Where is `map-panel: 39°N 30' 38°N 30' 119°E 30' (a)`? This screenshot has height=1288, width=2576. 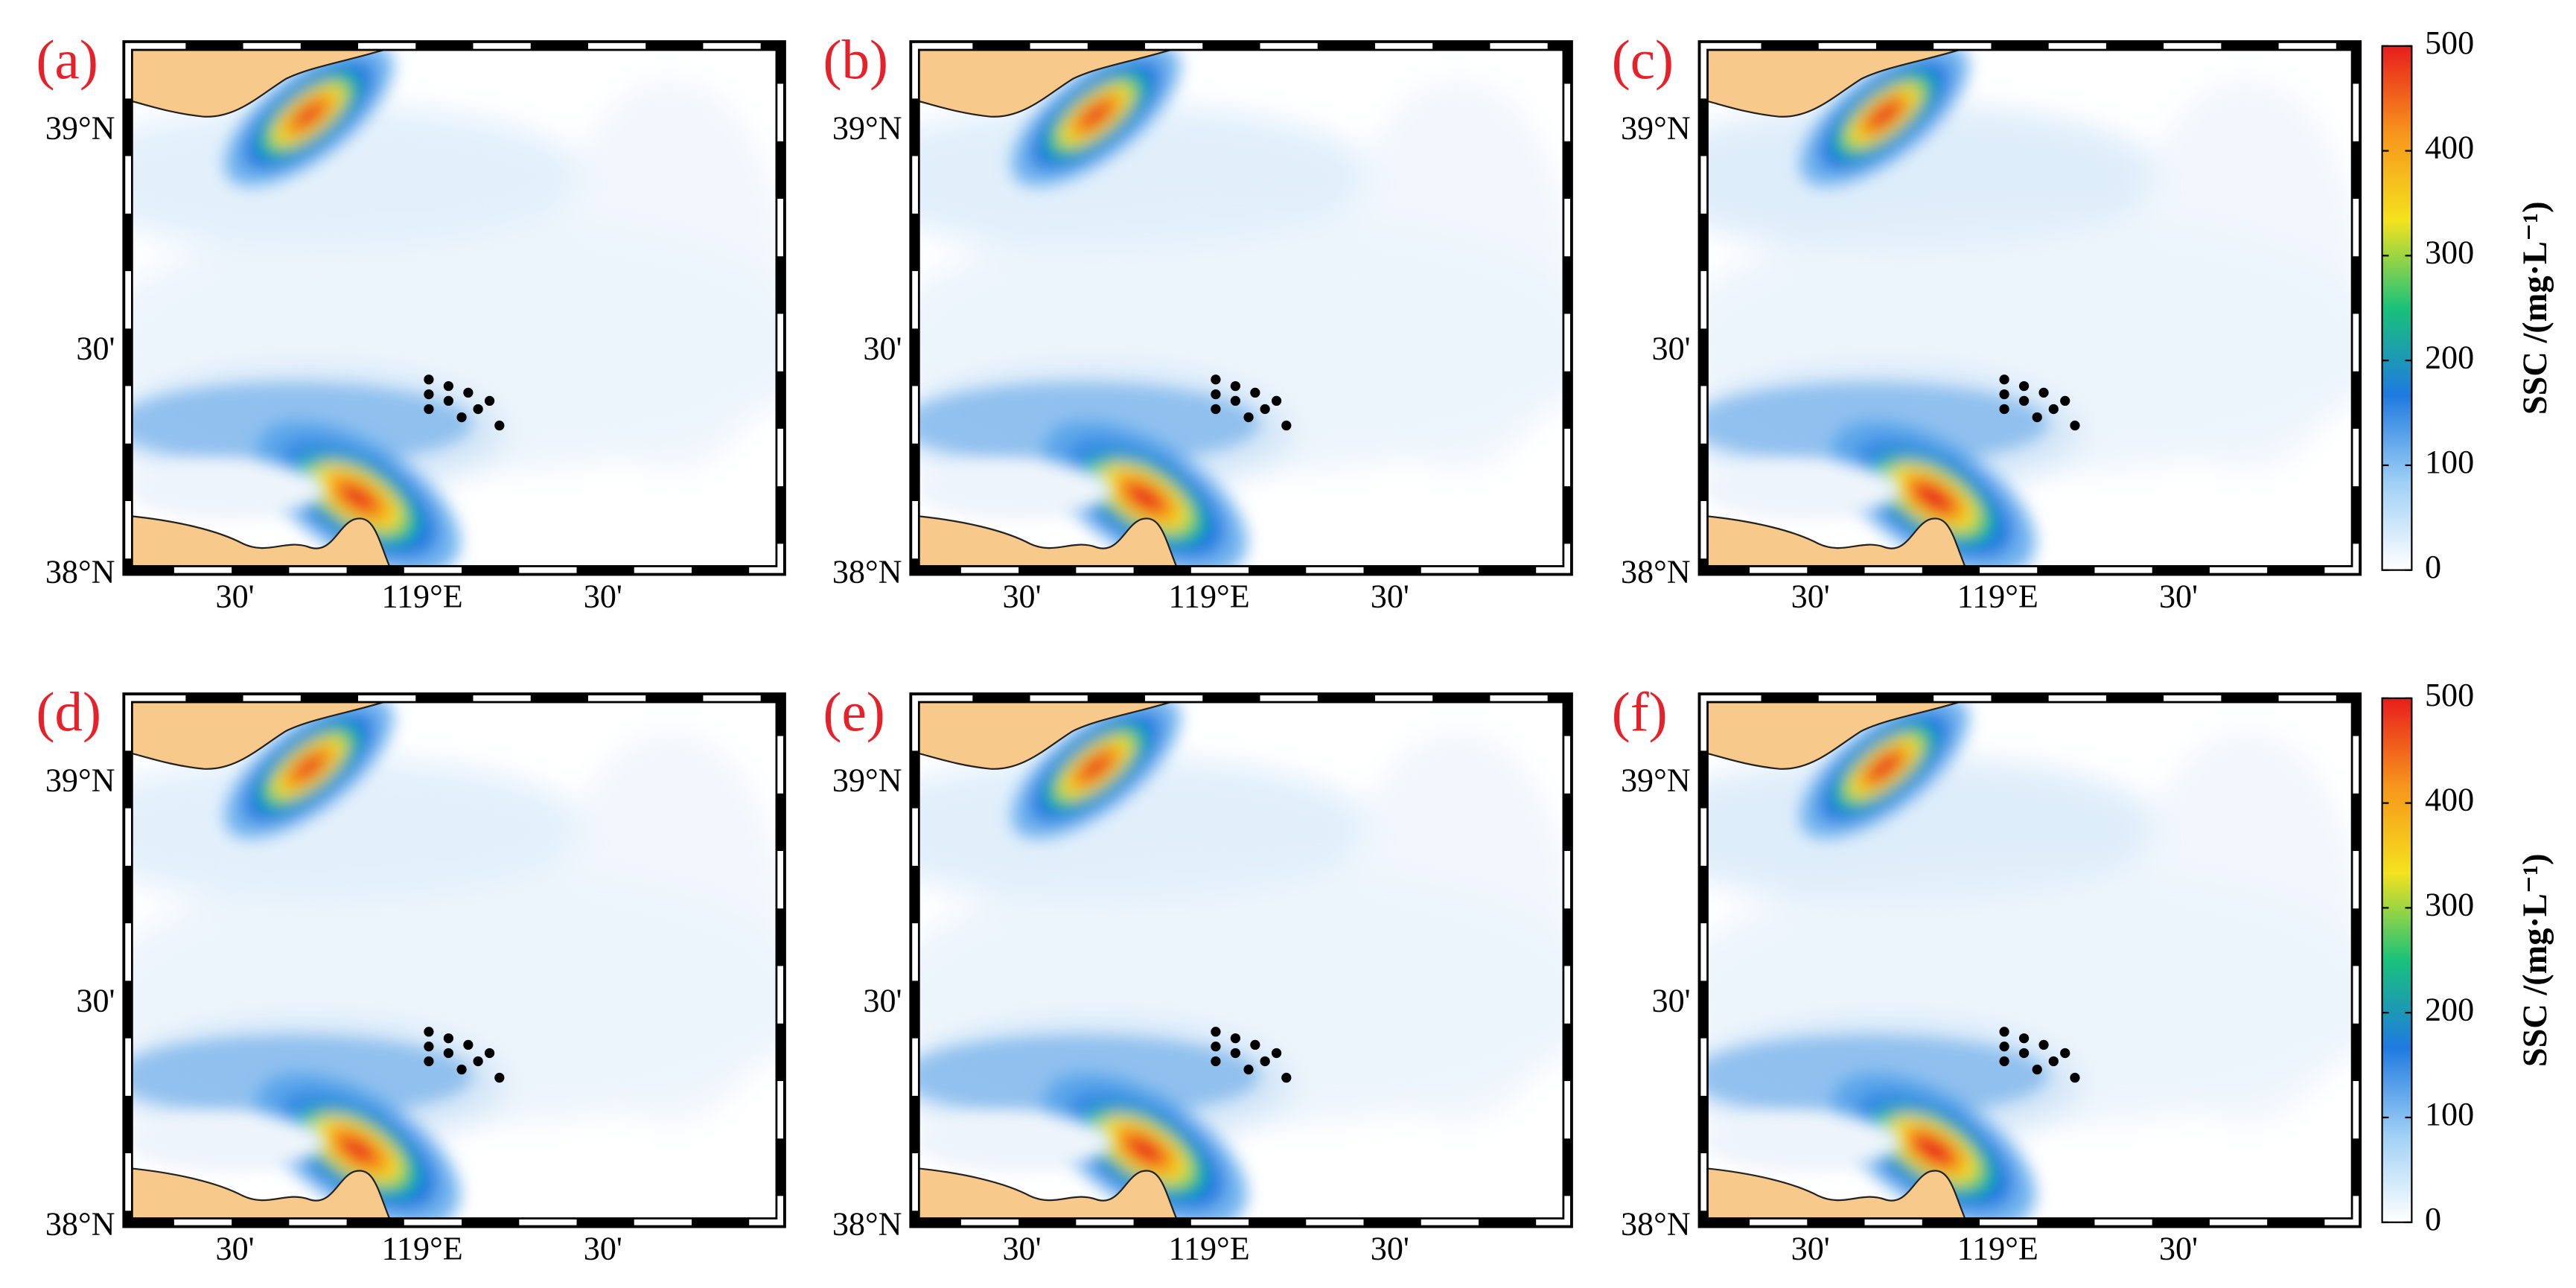
map-panel: 39°N 30' 38°N 30' 119°E 30' (a) is located at coordinates (411, 322).